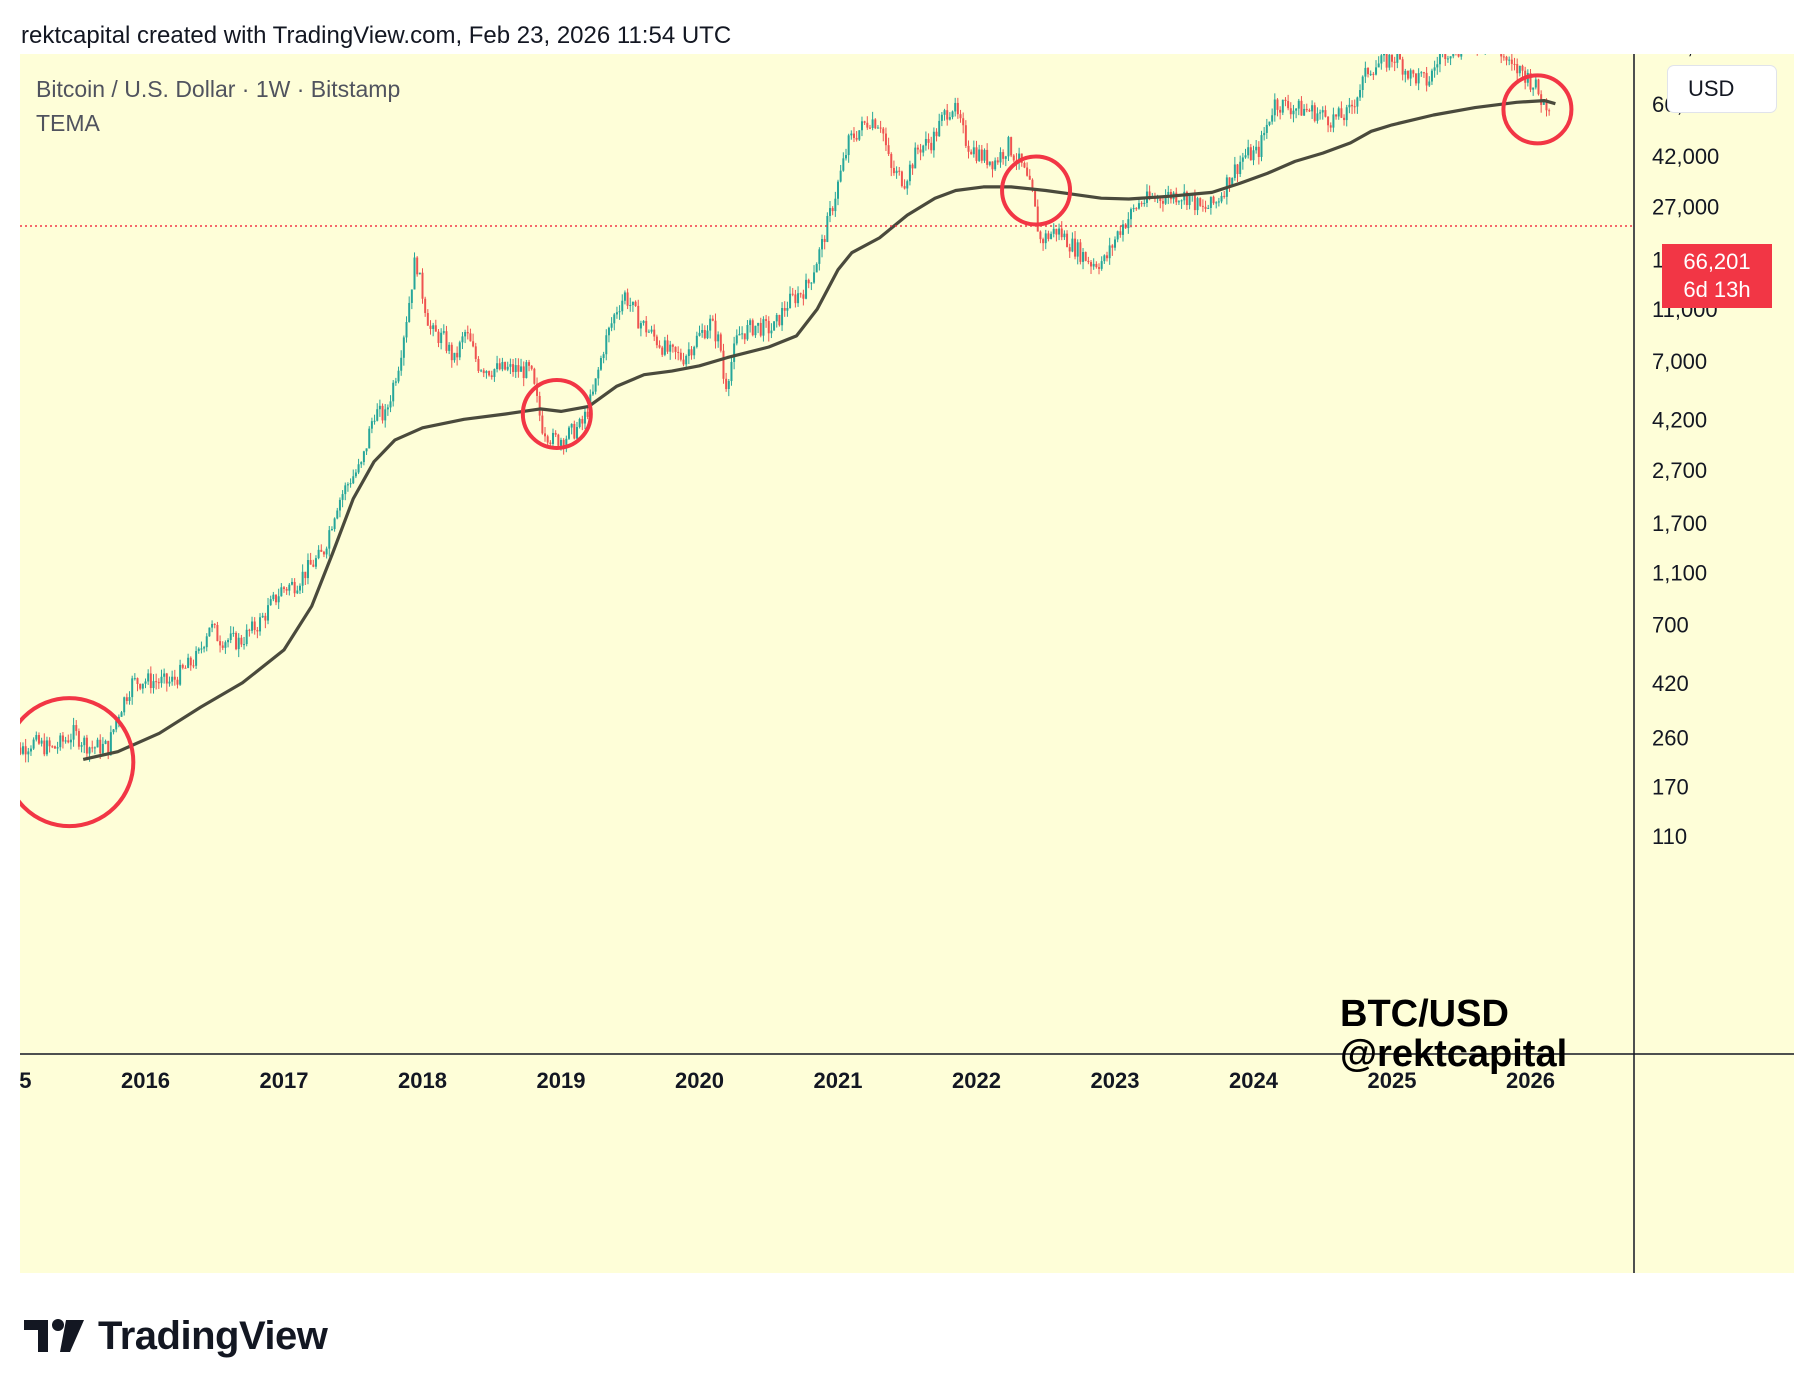  What do you see at coordinates (1670, 624) in the screenshot?
I see `price-axis-label: 700` at bounding box center [1670, 624].